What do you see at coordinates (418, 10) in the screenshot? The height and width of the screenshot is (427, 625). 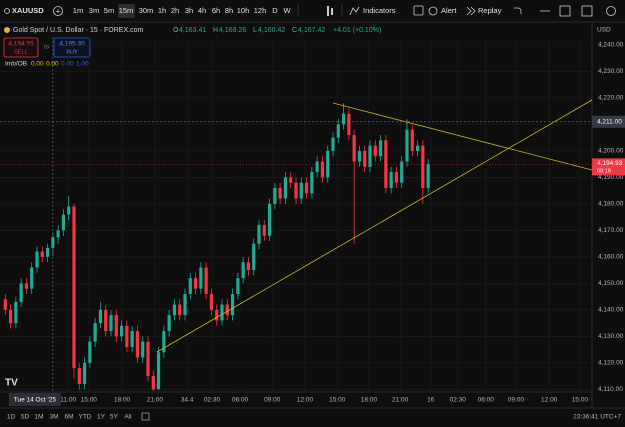 I see `layout-icon` at bounding box center [418, 10].